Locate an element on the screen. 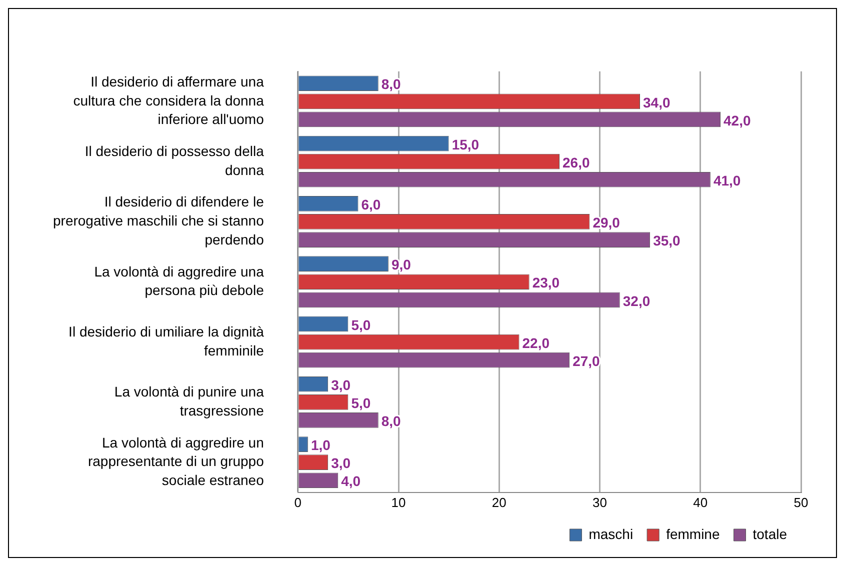 Image resolution: width=845 pixels, height=566 pixels. legend-label: totale is located at coordinates (770, 534).